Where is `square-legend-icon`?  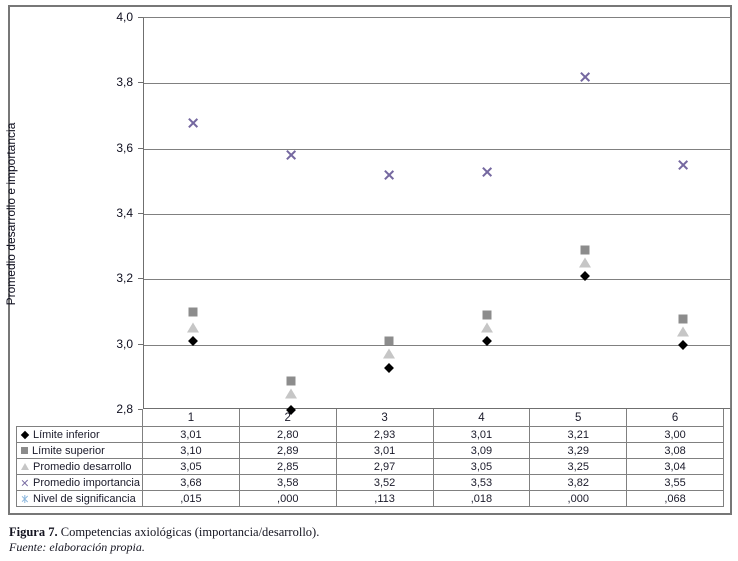
square-legend-icon is located at coordinates (24, 450).